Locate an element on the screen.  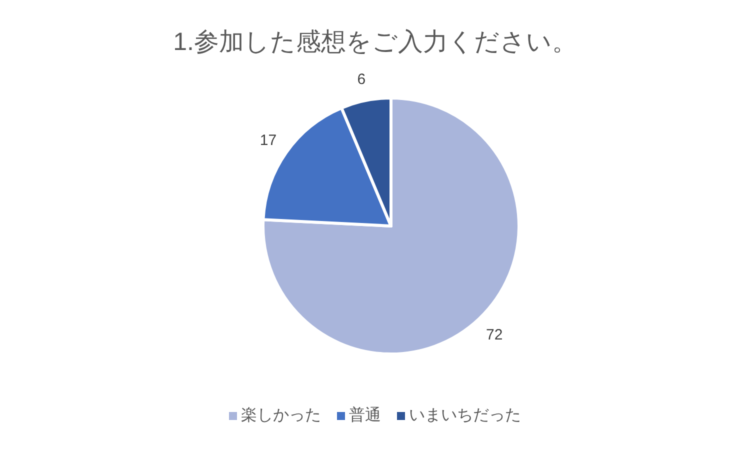
legend-label: 楽しかった is located at coordinates (281, 415).